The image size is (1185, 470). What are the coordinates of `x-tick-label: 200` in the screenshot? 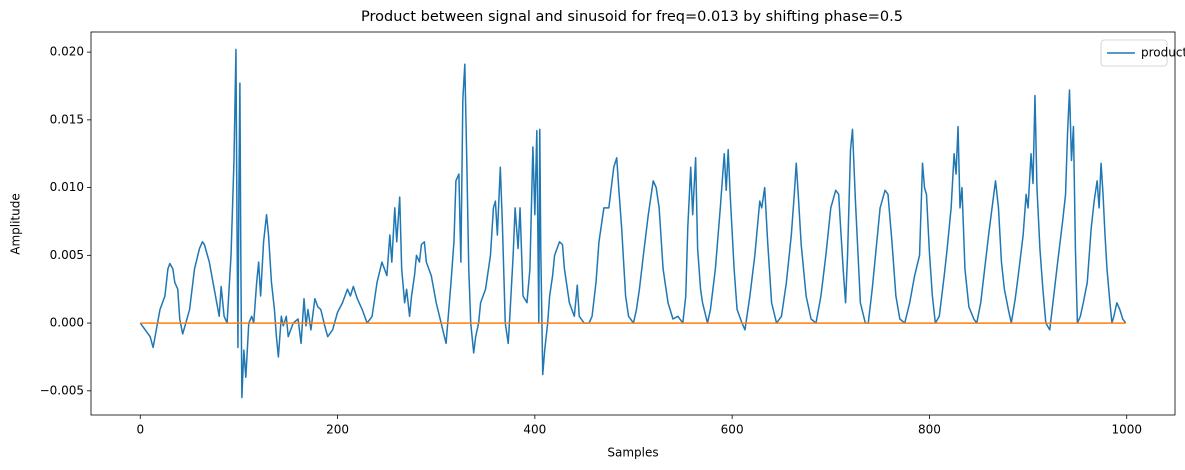 It's located at (337, 430).